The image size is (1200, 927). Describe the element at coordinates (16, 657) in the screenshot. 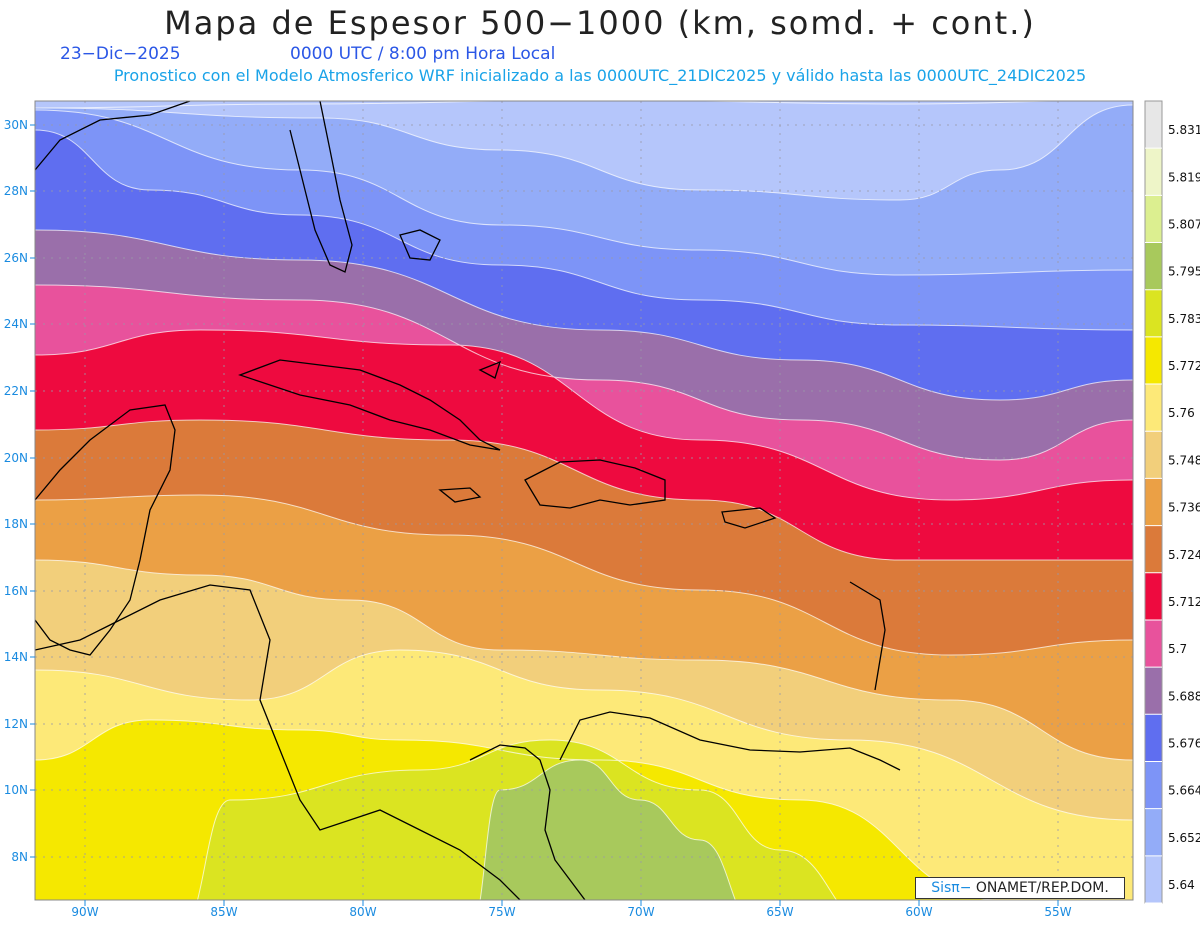

I see `lat-label: 14N` at that location.